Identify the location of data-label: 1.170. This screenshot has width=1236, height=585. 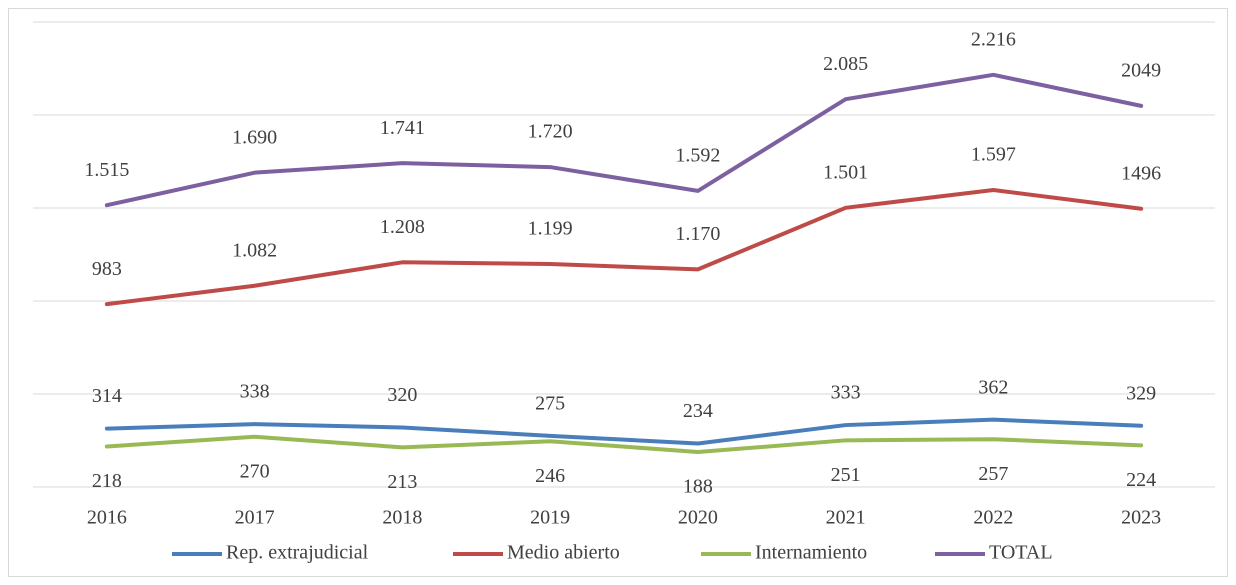
(697, 234).